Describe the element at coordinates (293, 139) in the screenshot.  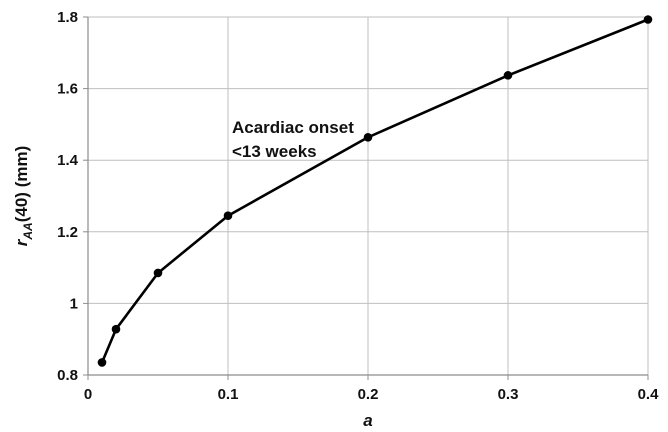
I see `annotation: Acardiac onset <13 weeks` at that location.